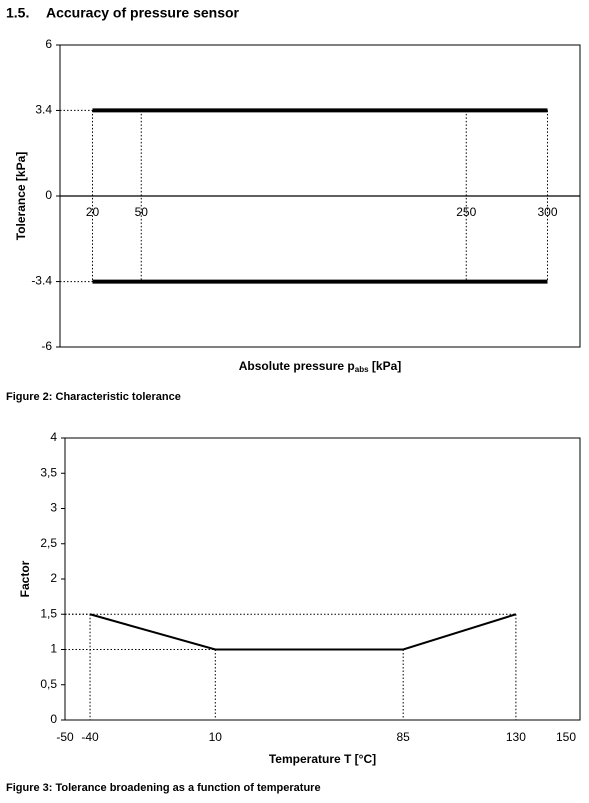  Describe the element at coordinates (143, 13) in the screenshot. I see `section-title: Accuracy of pressure sensor` at that location.